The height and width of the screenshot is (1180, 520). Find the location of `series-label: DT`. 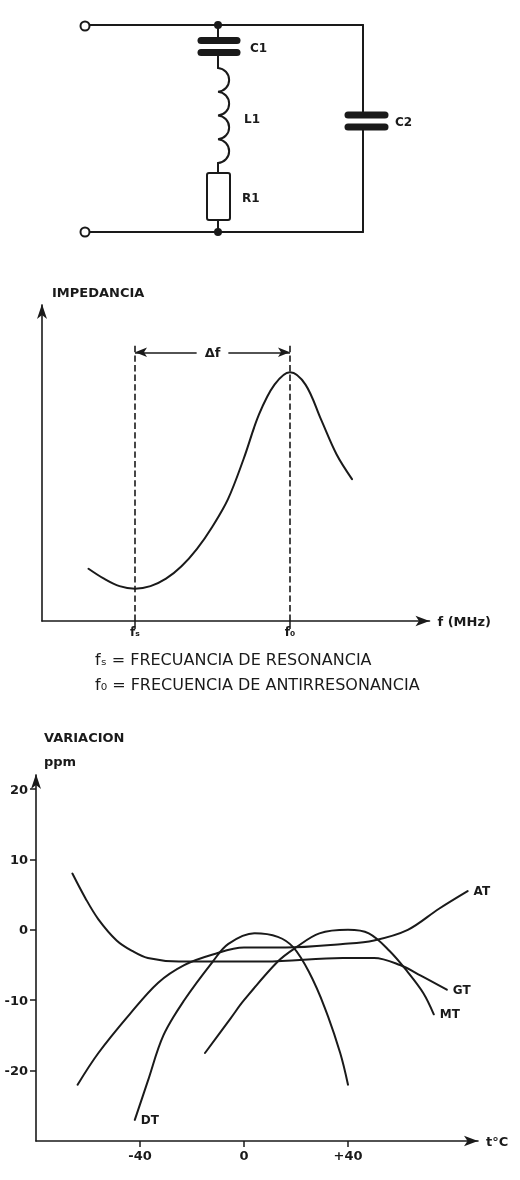

series-label: DT is located at coordinates (150, 1119).